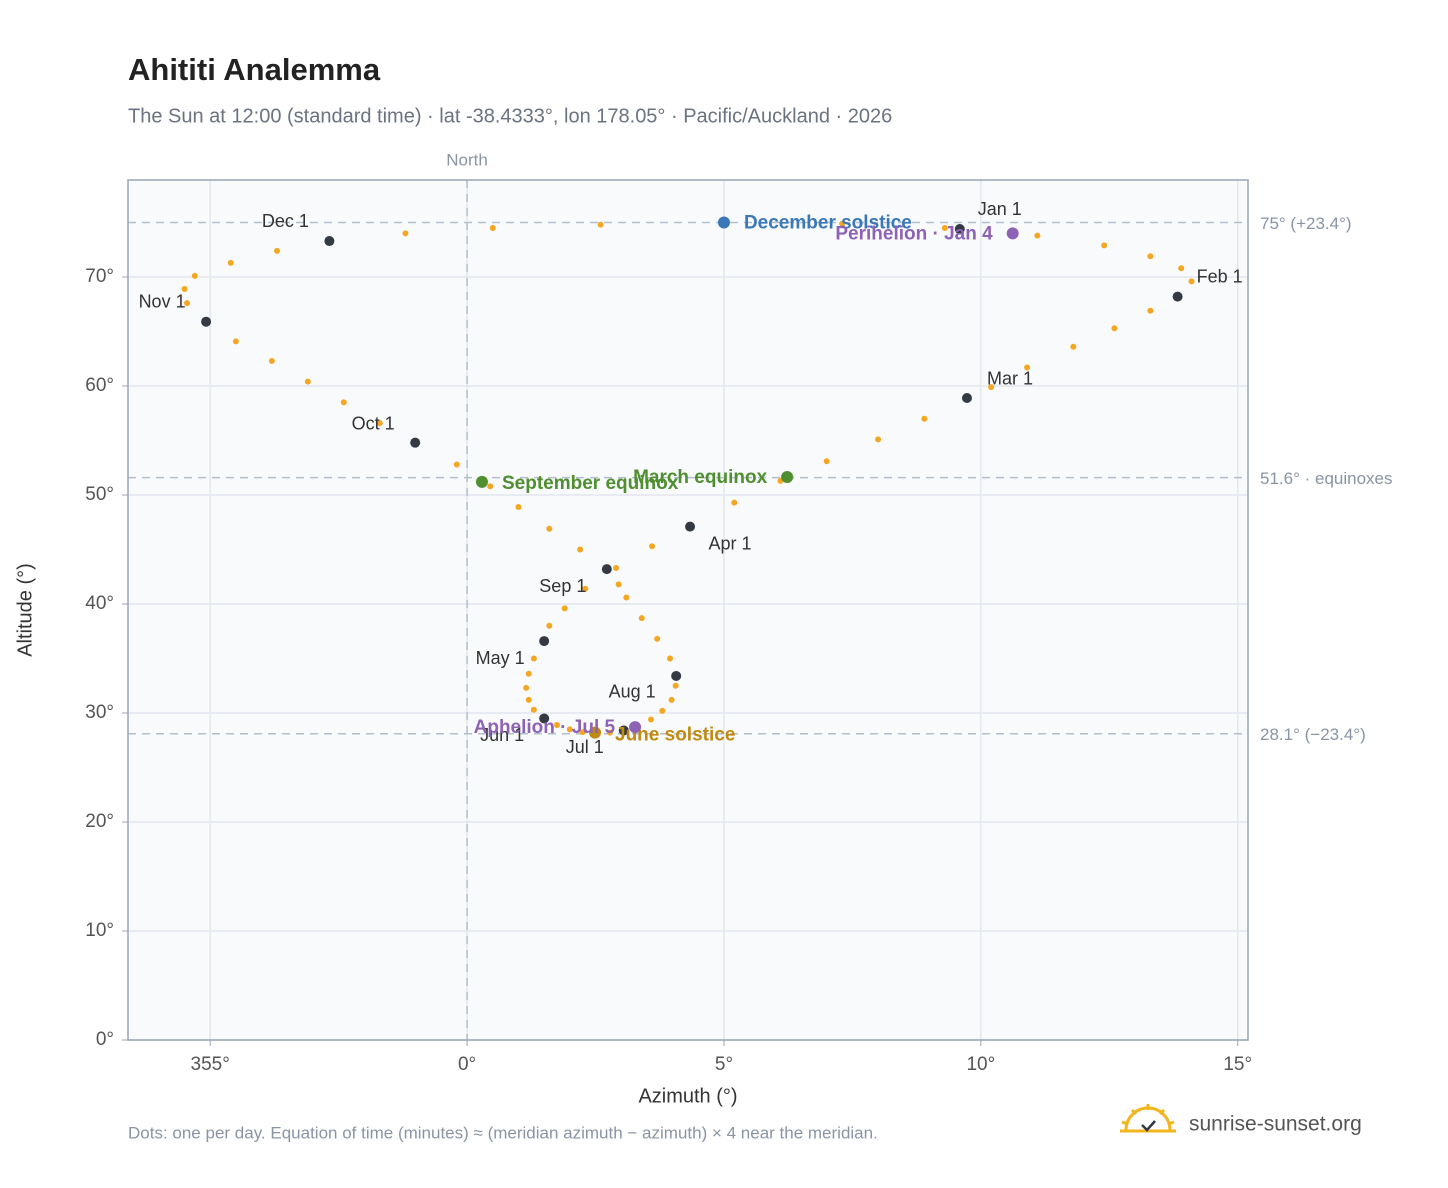  What do you see at coordinates (99, 494) in the screenshot?
I see `y-tick-label: 50°` at bounding box center [99, 494].